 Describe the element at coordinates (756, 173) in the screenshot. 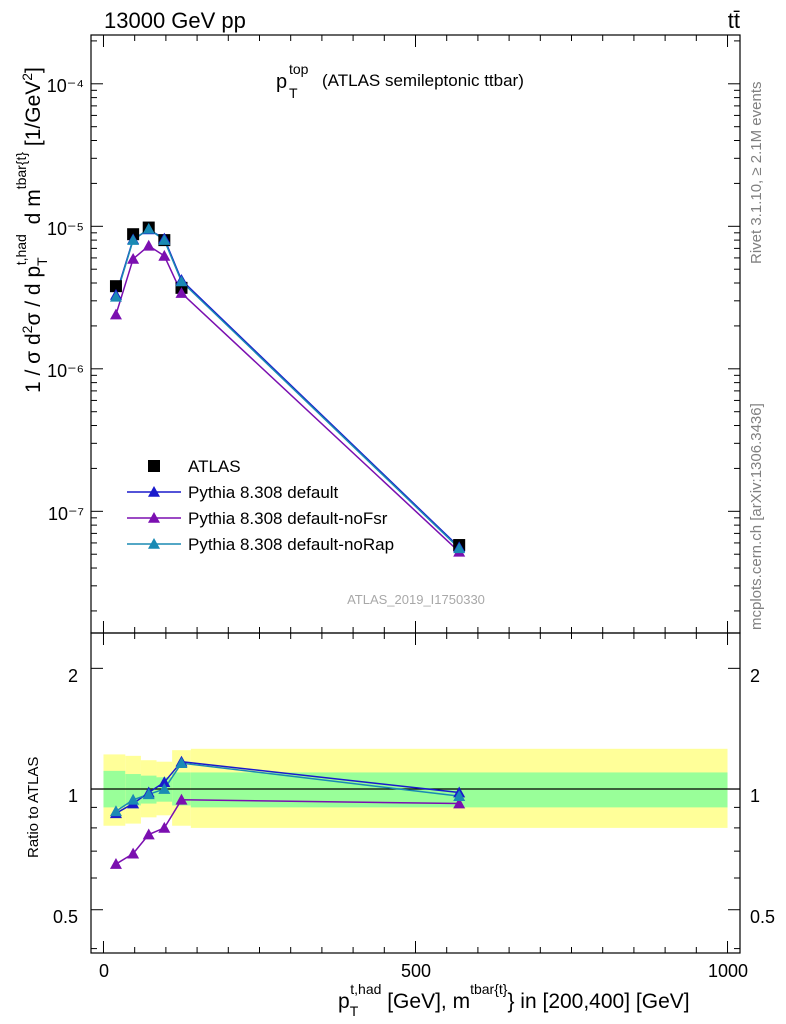

I see `rivet-version-text: Rivet 3.1.10, ≥ 2.1M events` at that location.